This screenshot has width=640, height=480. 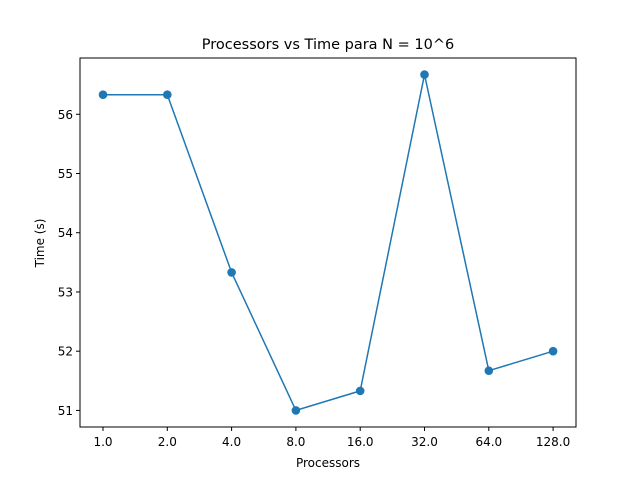 What do you see at coordinates (553, 442) in the screenshot?
I see `x-tick-label: 128.0` at bounding box center [553, 442].